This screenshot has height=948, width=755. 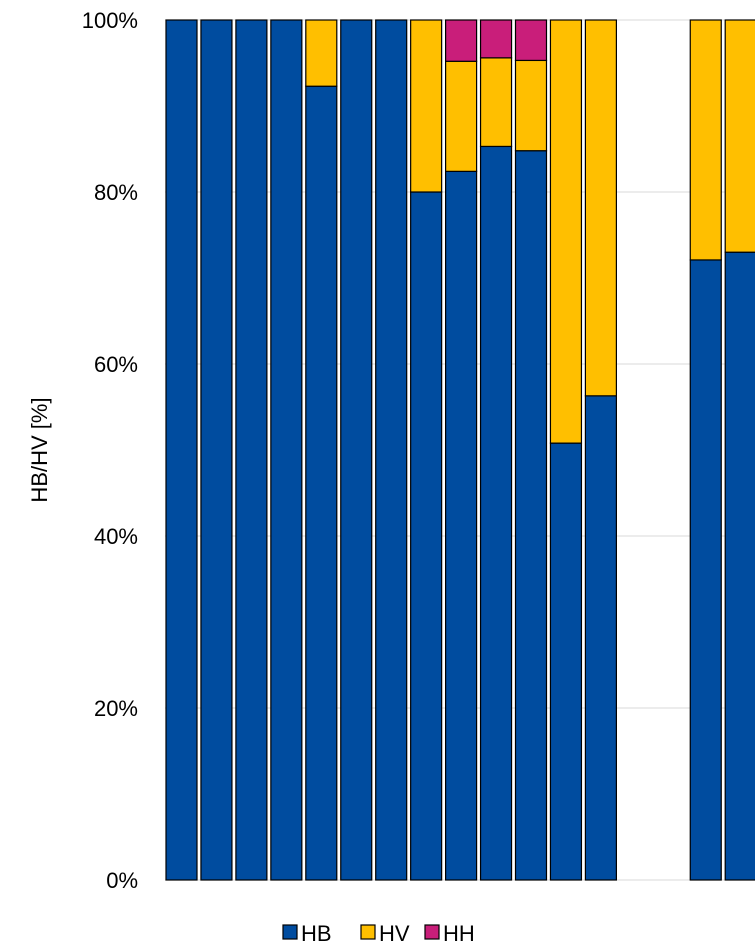 I want to click on legend-swatch-hb, so click(x=290, y=932).